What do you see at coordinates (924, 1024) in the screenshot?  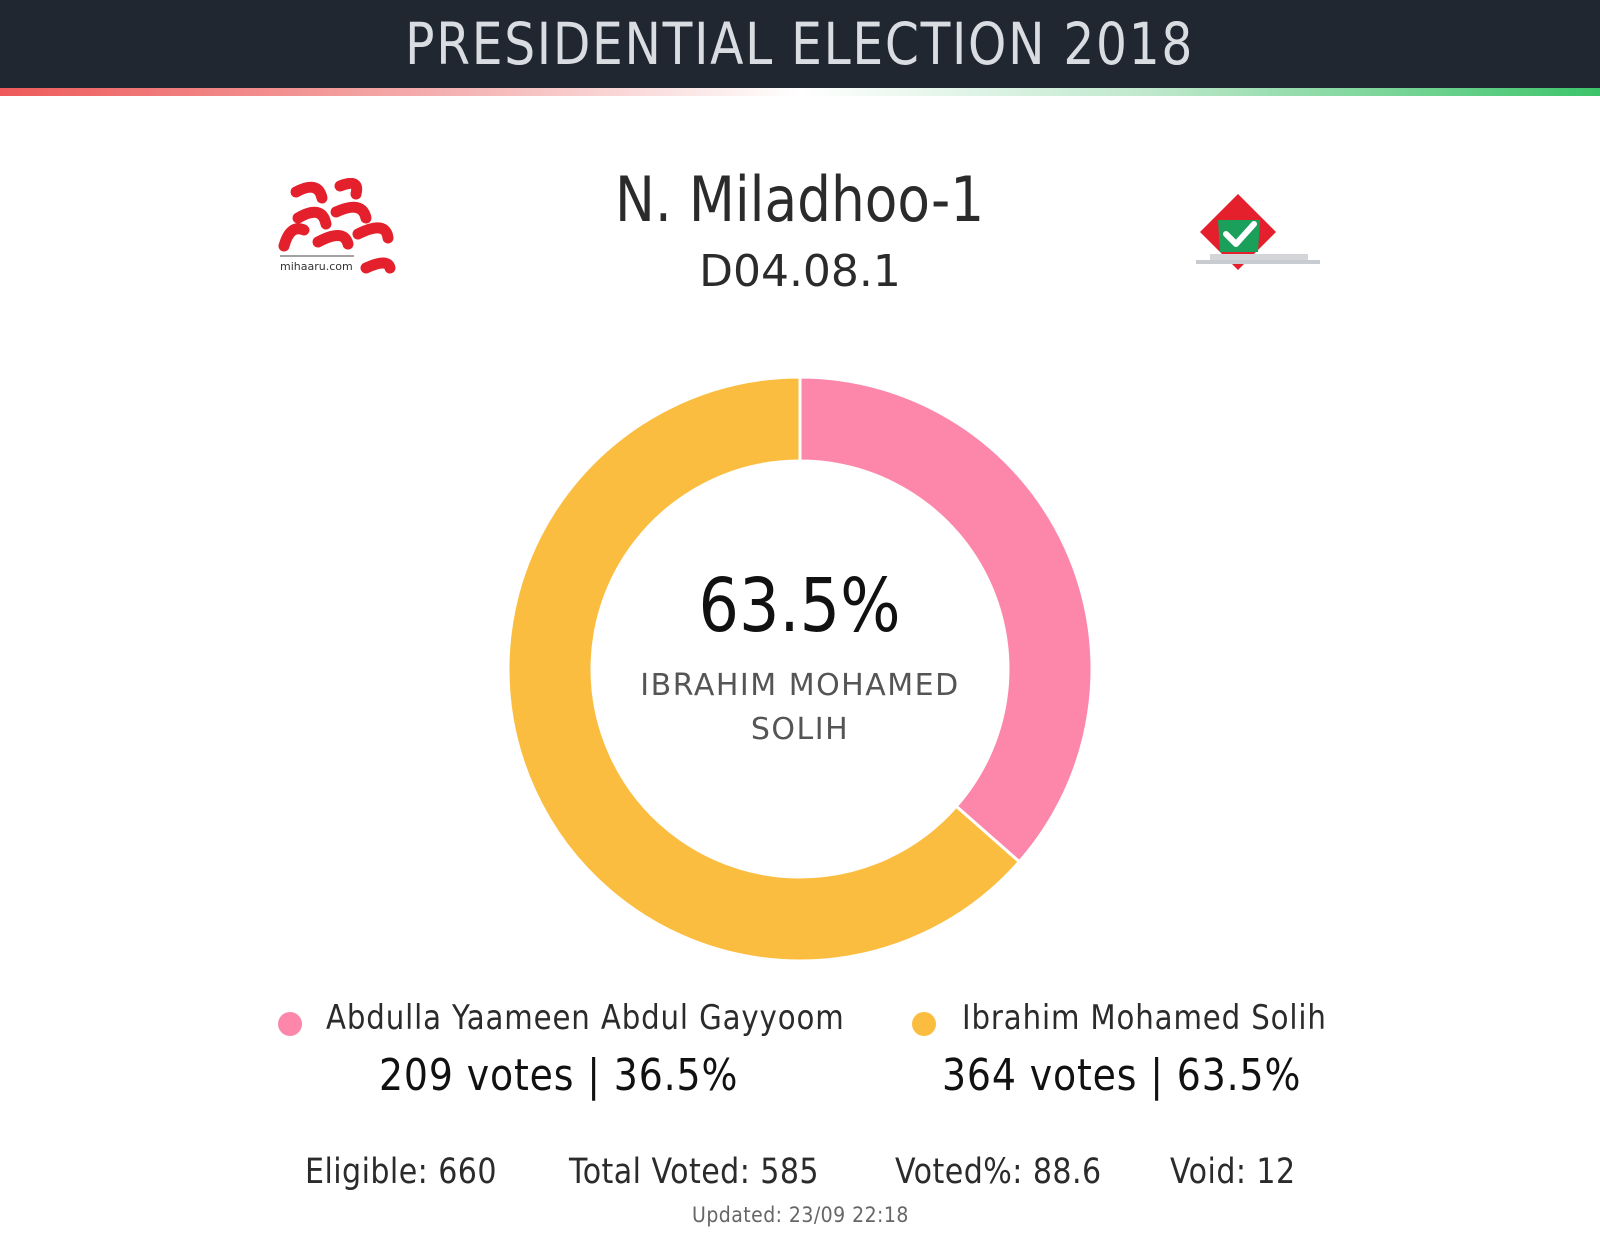 I see `legend-dot-solih` at bounding box center [924, 1024].